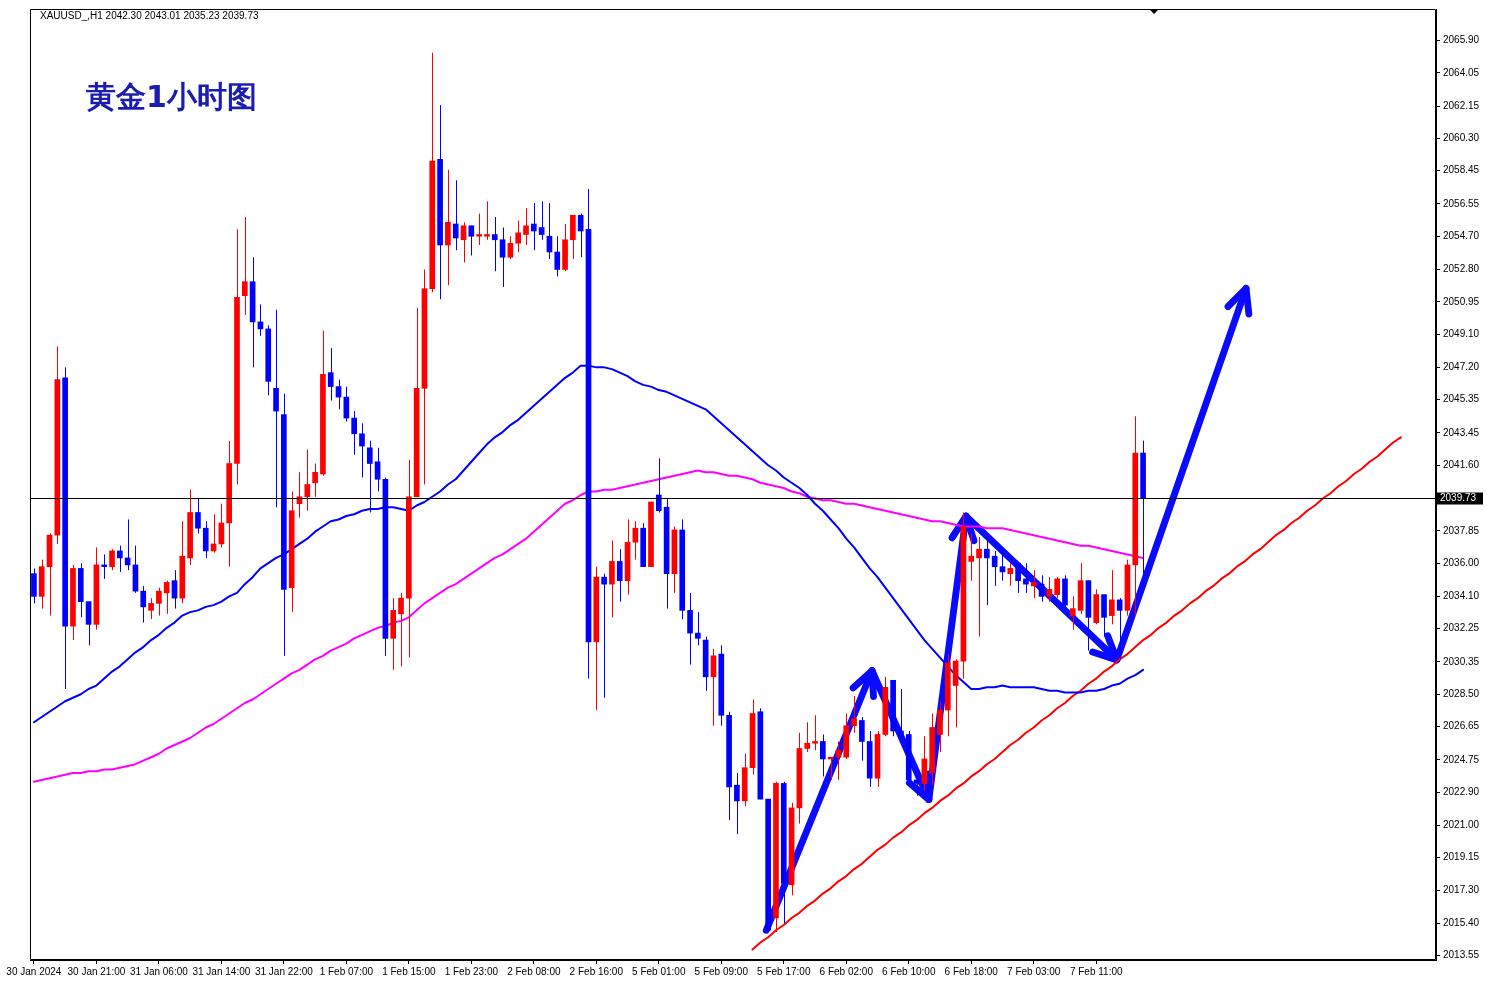 The width and height of the screenshot is (1487, 983). Describe the element at coordinates (1461, 399) in the screenshot. I see `y-tick-label: 2045.35` at that location.